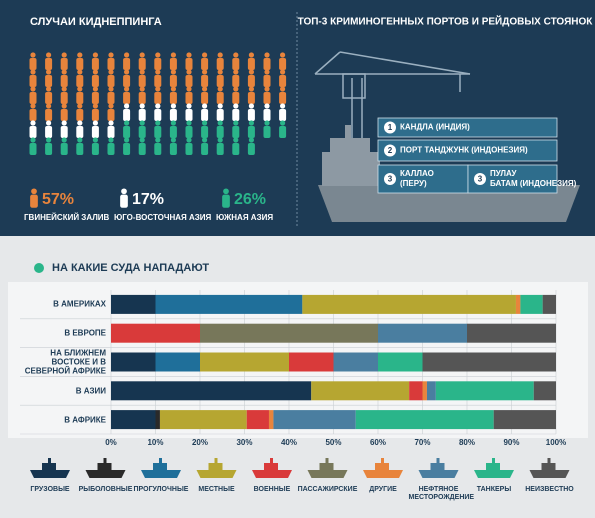  What do you see at coordinates (200, 442) in the screenshot?
I see `x-tick-label: 20%` at bounding box center [200, 442].